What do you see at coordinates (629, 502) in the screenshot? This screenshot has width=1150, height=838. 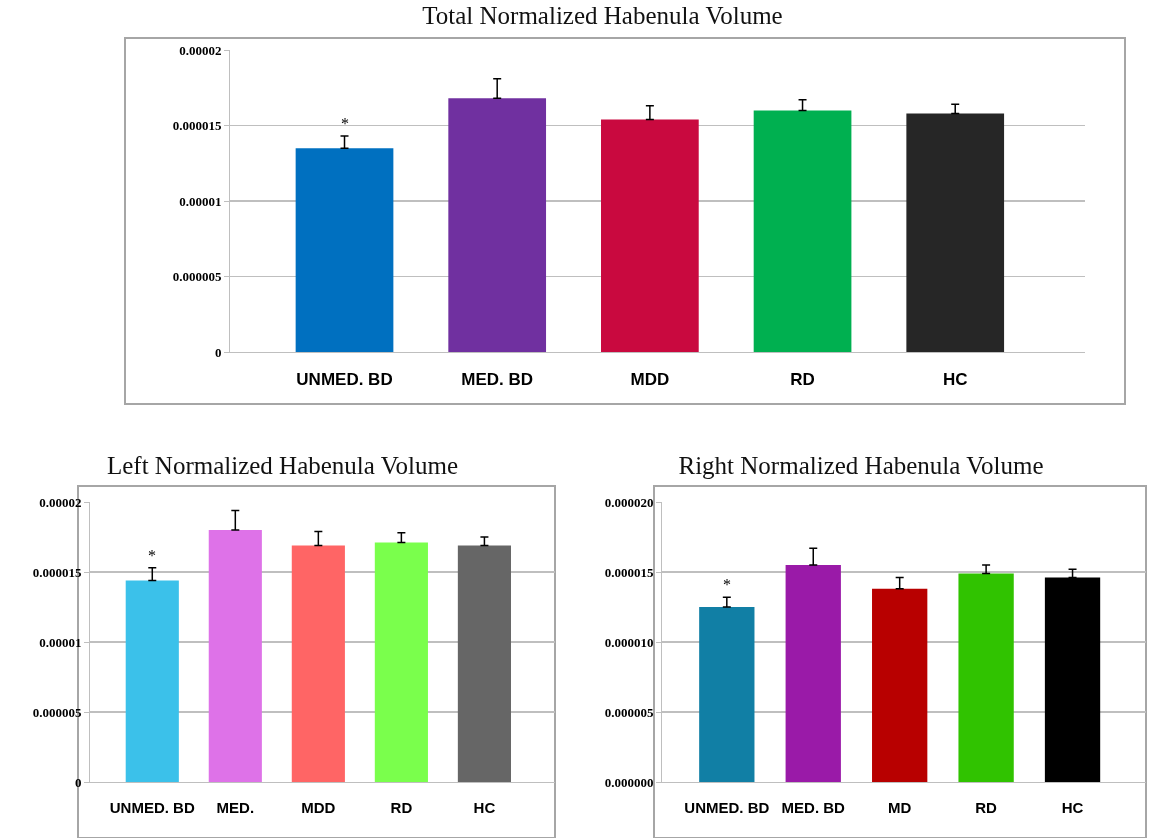 I see `y-tick-label: 0.000020` at bounding box center [629, 502].